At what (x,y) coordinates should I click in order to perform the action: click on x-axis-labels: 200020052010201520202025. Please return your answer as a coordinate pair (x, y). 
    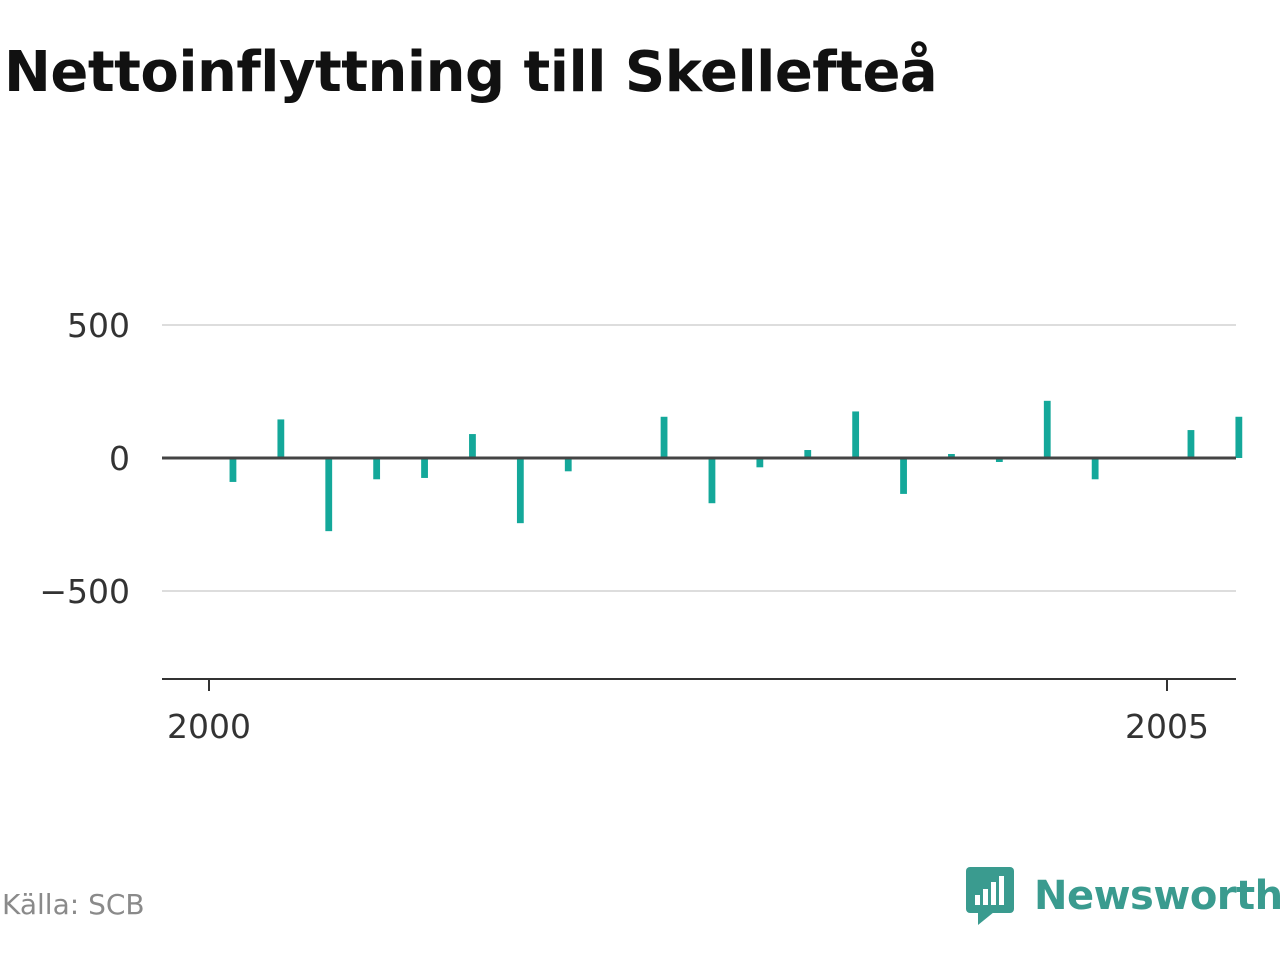
    Looking at the image, I should click on (688, 726).